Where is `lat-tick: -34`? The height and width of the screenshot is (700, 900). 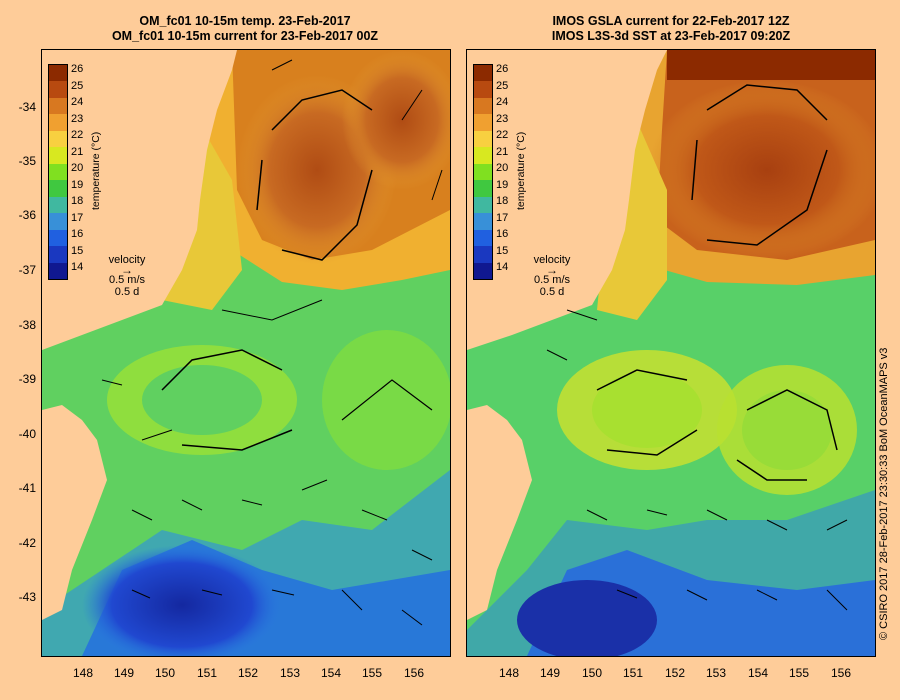 lat-tick: -34 is located at coordinates (27, 107).